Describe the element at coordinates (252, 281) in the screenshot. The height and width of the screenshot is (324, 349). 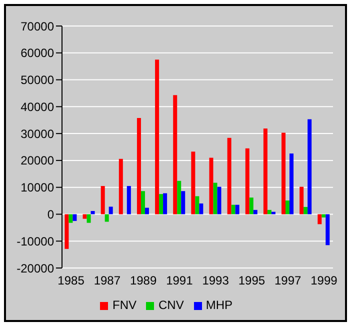
I see `x-tick-label: 1995` at that location.